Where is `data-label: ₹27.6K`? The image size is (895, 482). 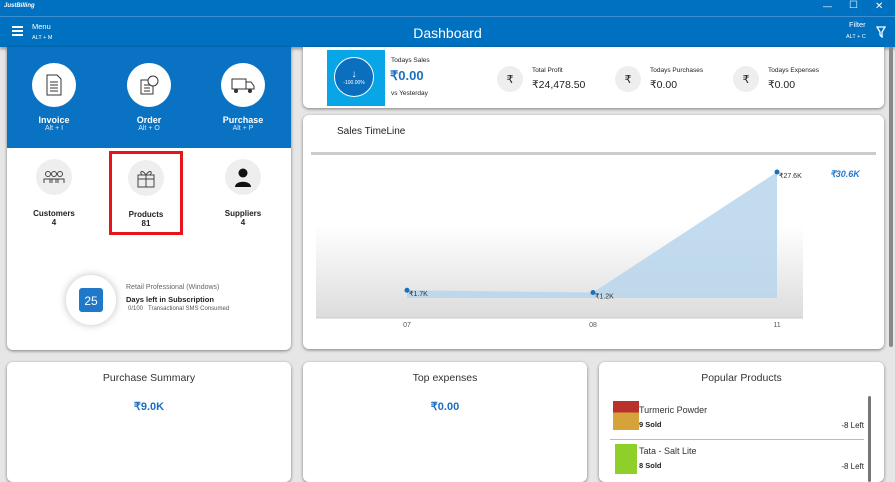
data-label: ₹27.6K is located at coordinates (790, 176).